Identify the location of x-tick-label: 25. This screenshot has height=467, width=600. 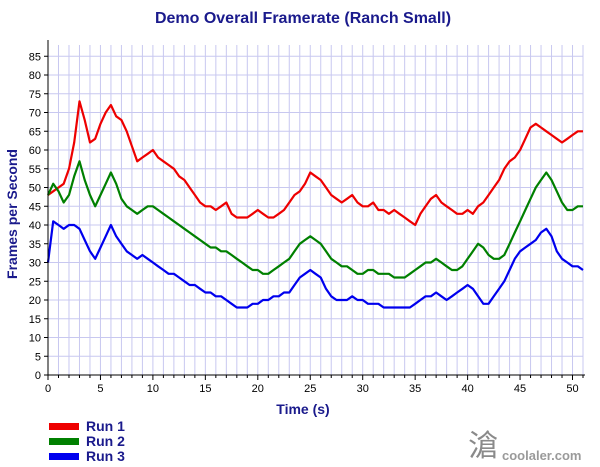
(310, 389).